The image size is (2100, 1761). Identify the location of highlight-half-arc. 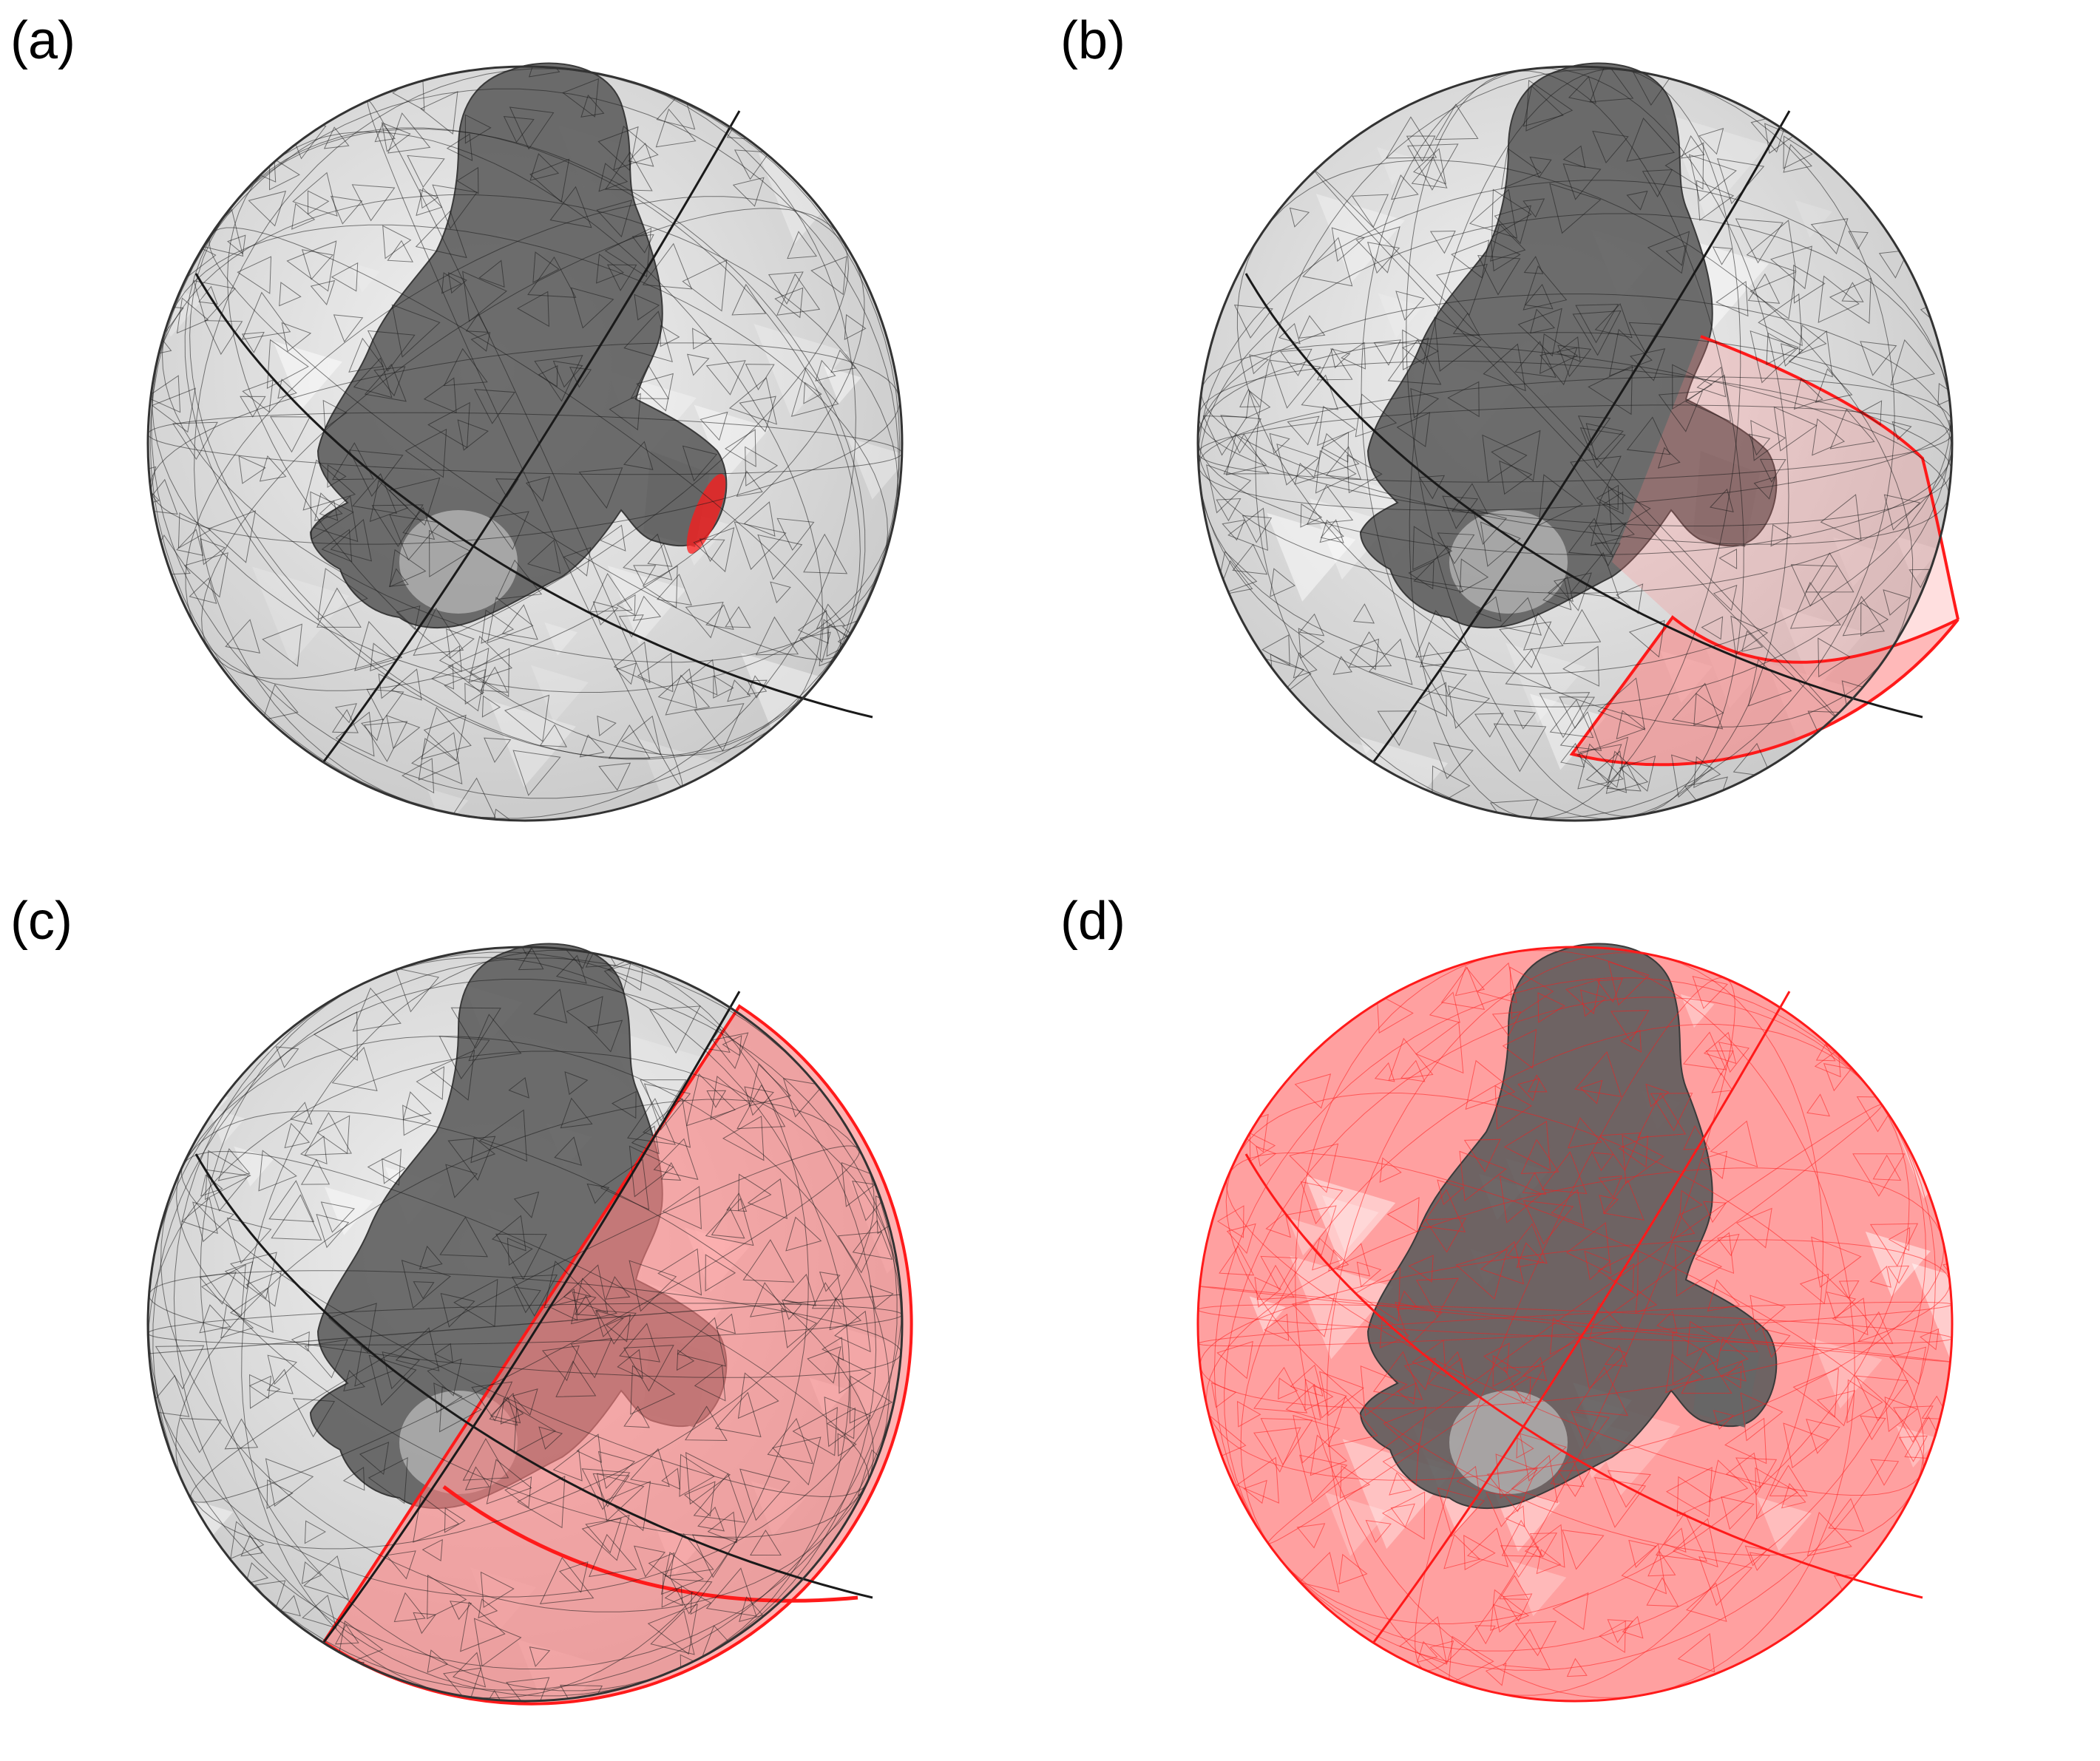
(650, 1544).